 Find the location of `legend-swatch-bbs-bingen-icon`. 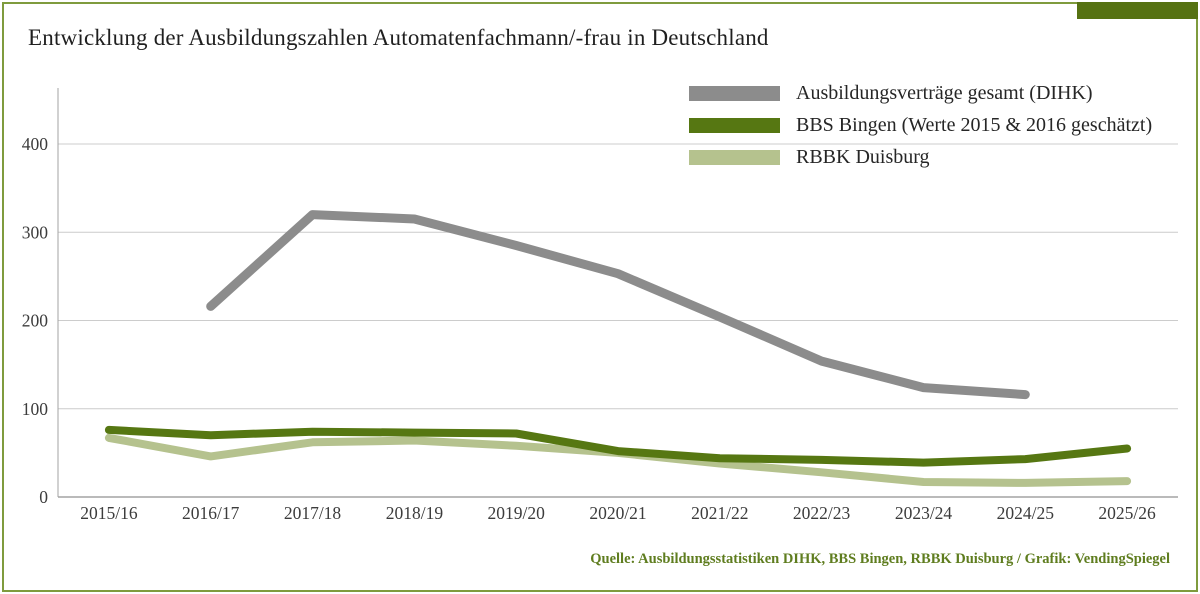

legend-swatch-bbs-bingen-icon is located at coordinates (734, 125).